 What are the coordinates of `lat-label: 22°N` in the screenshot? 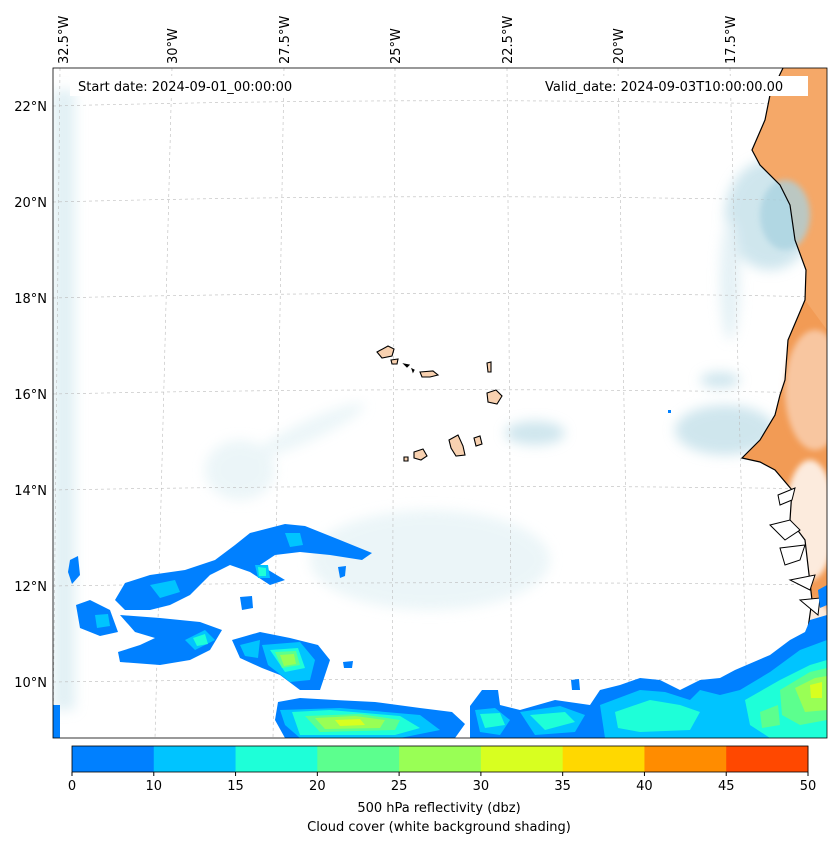 It's located at (30, 107).